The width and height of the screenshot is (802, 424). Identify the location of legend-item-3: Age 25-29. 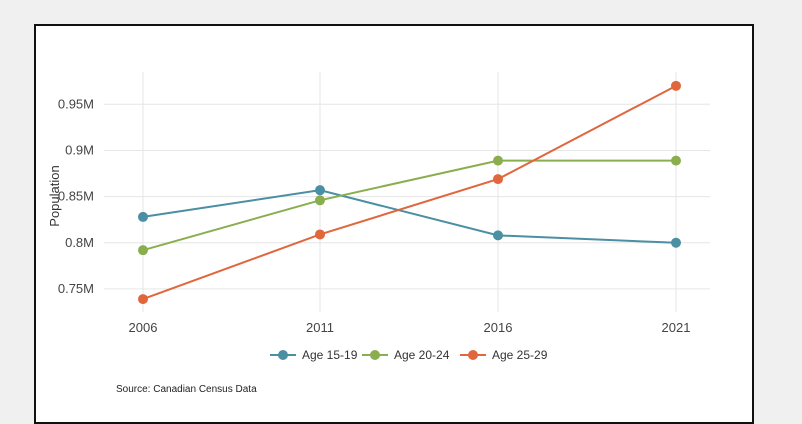
(504, 355).